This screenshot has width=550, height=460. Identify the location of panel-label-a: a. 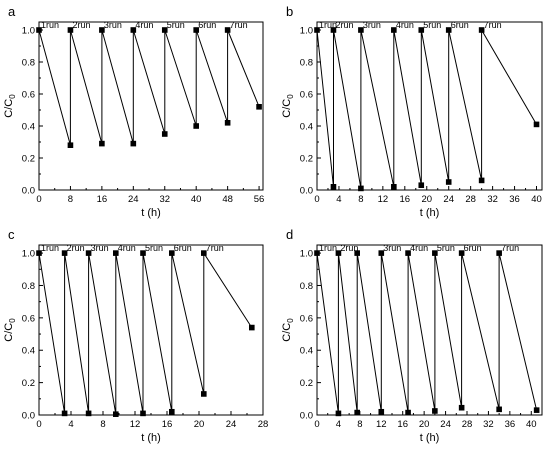
(12, 11).